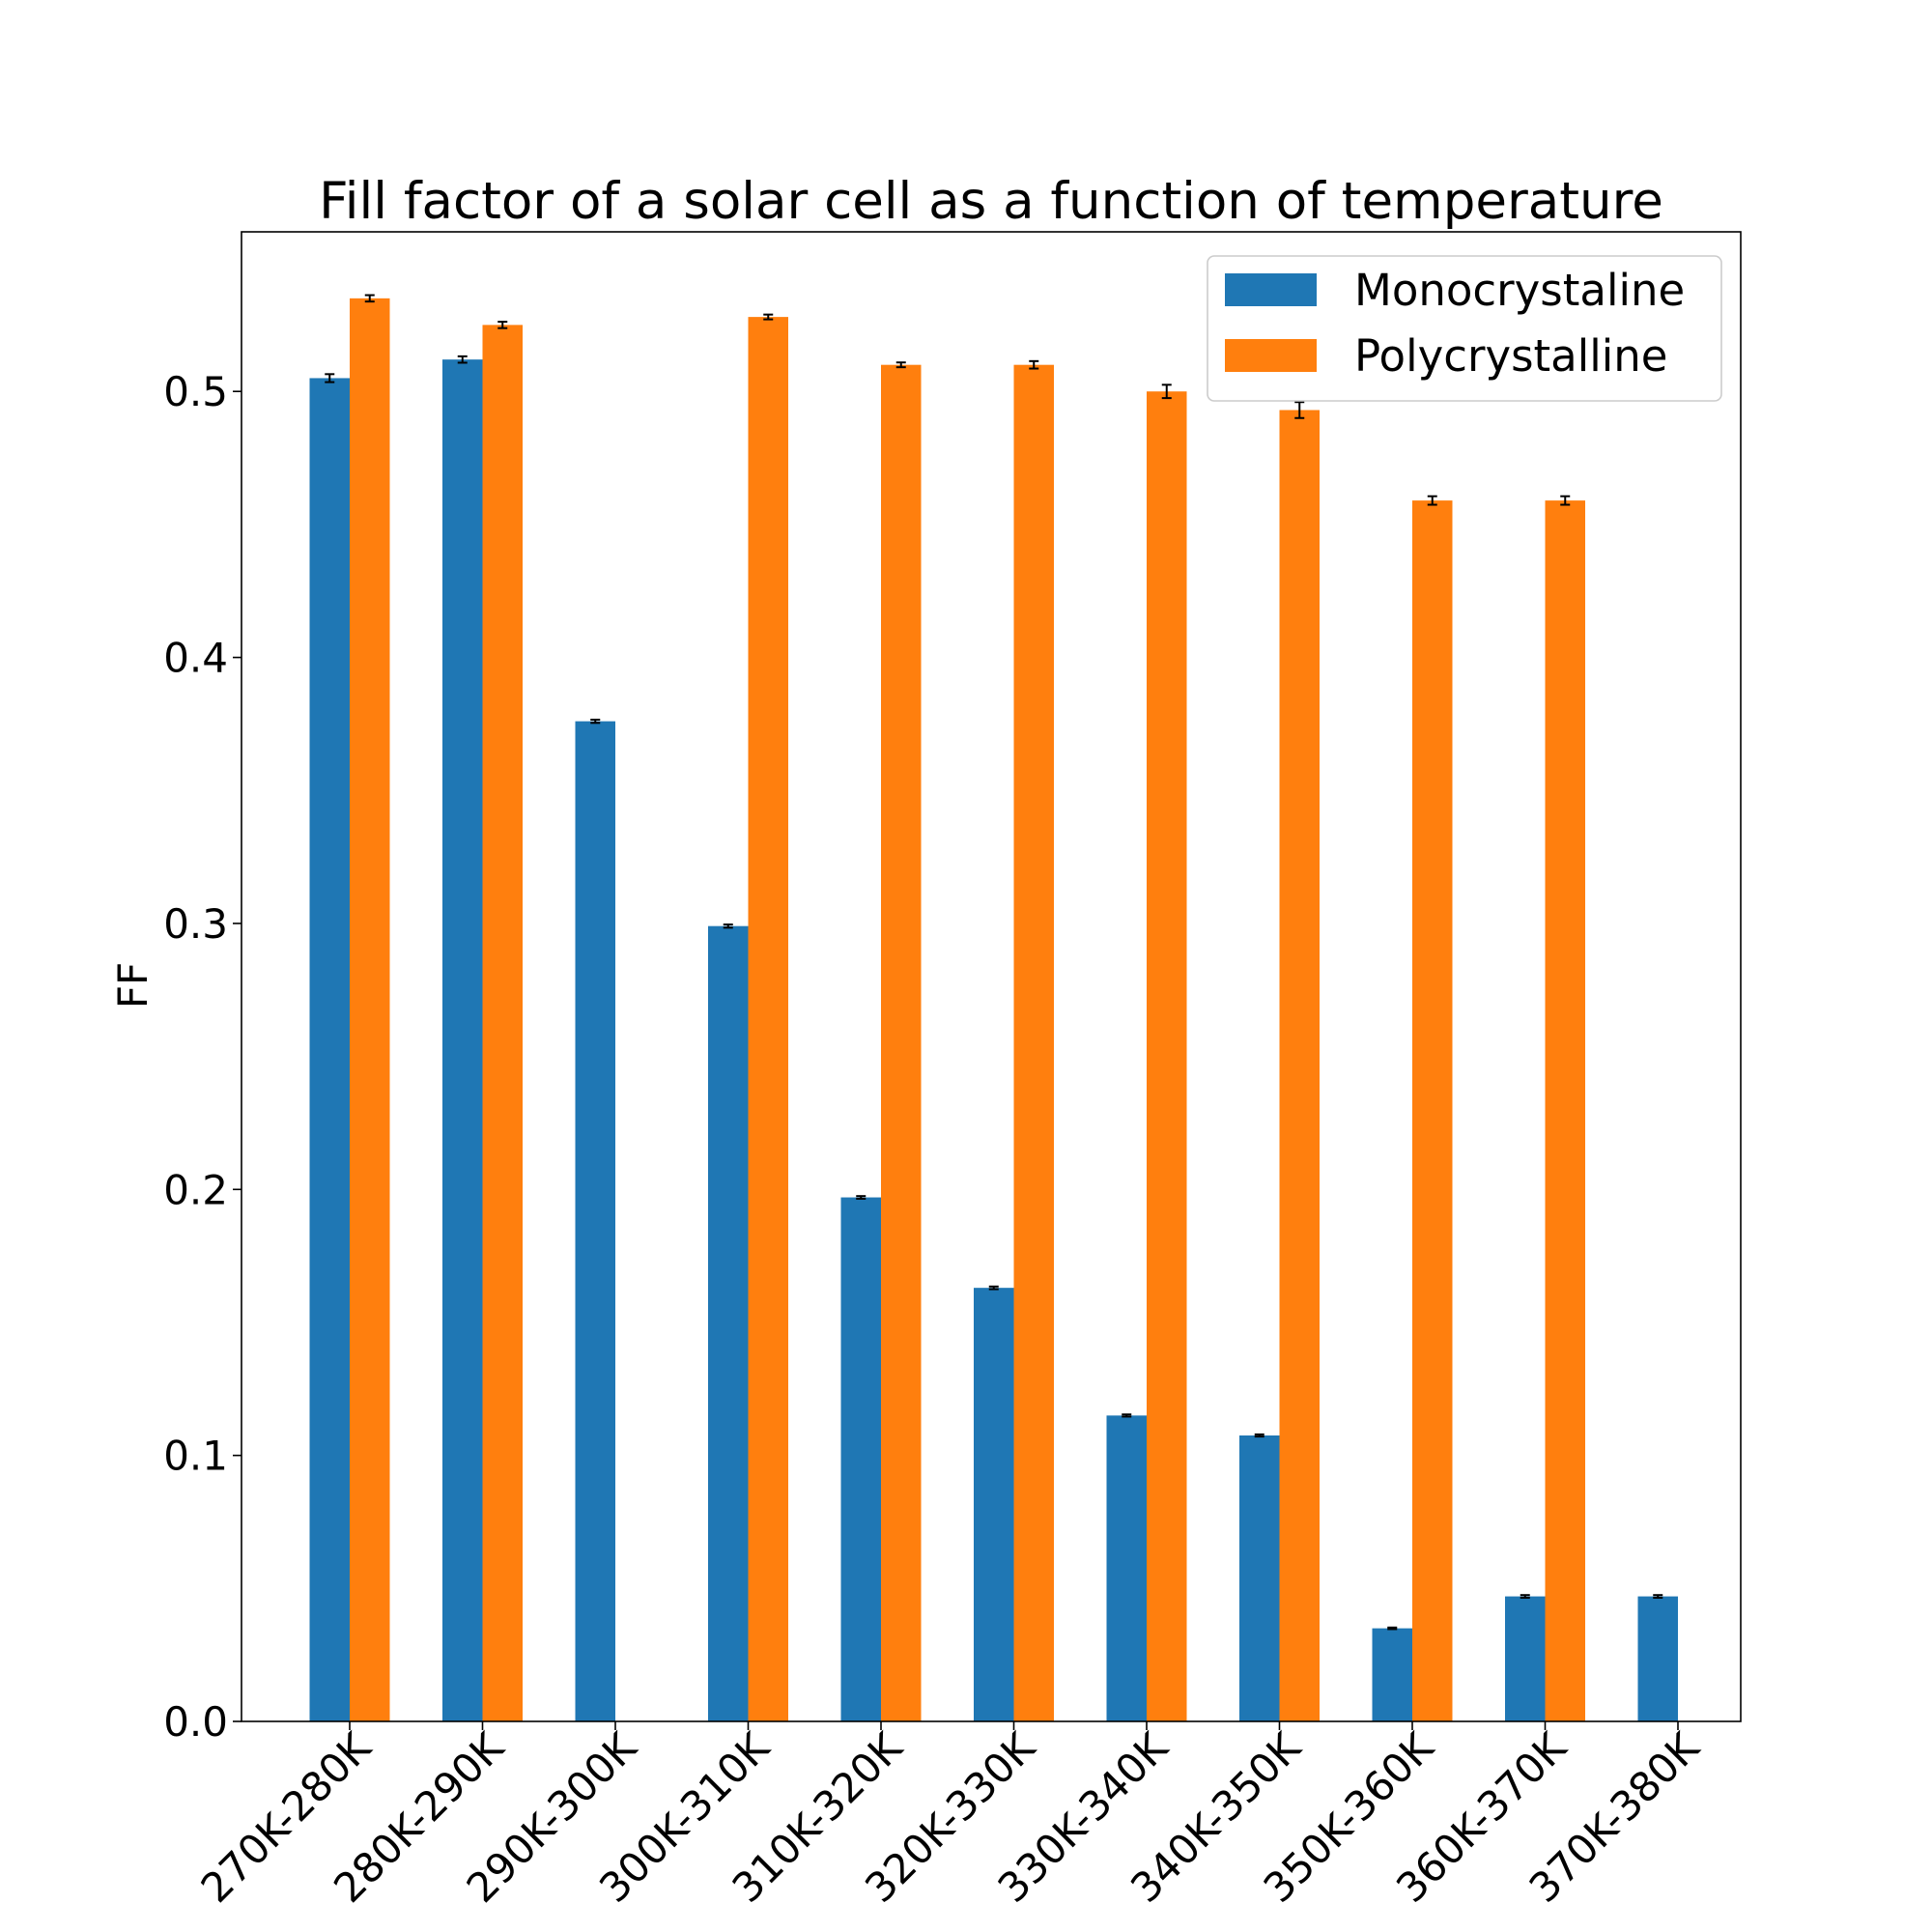  I want to click on legend-label-1: Polycrystalline, so click(1510, 356).